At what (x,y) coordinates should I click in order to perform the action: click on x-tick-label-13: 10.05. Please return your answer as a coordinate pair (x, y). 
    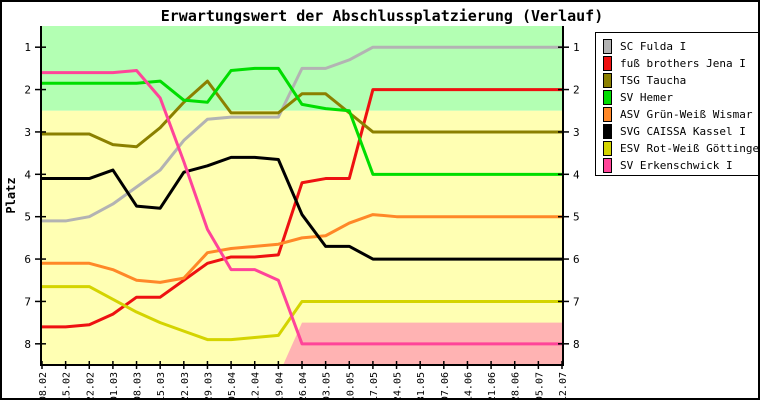
    Looking at the image, I should click on (350, 386).